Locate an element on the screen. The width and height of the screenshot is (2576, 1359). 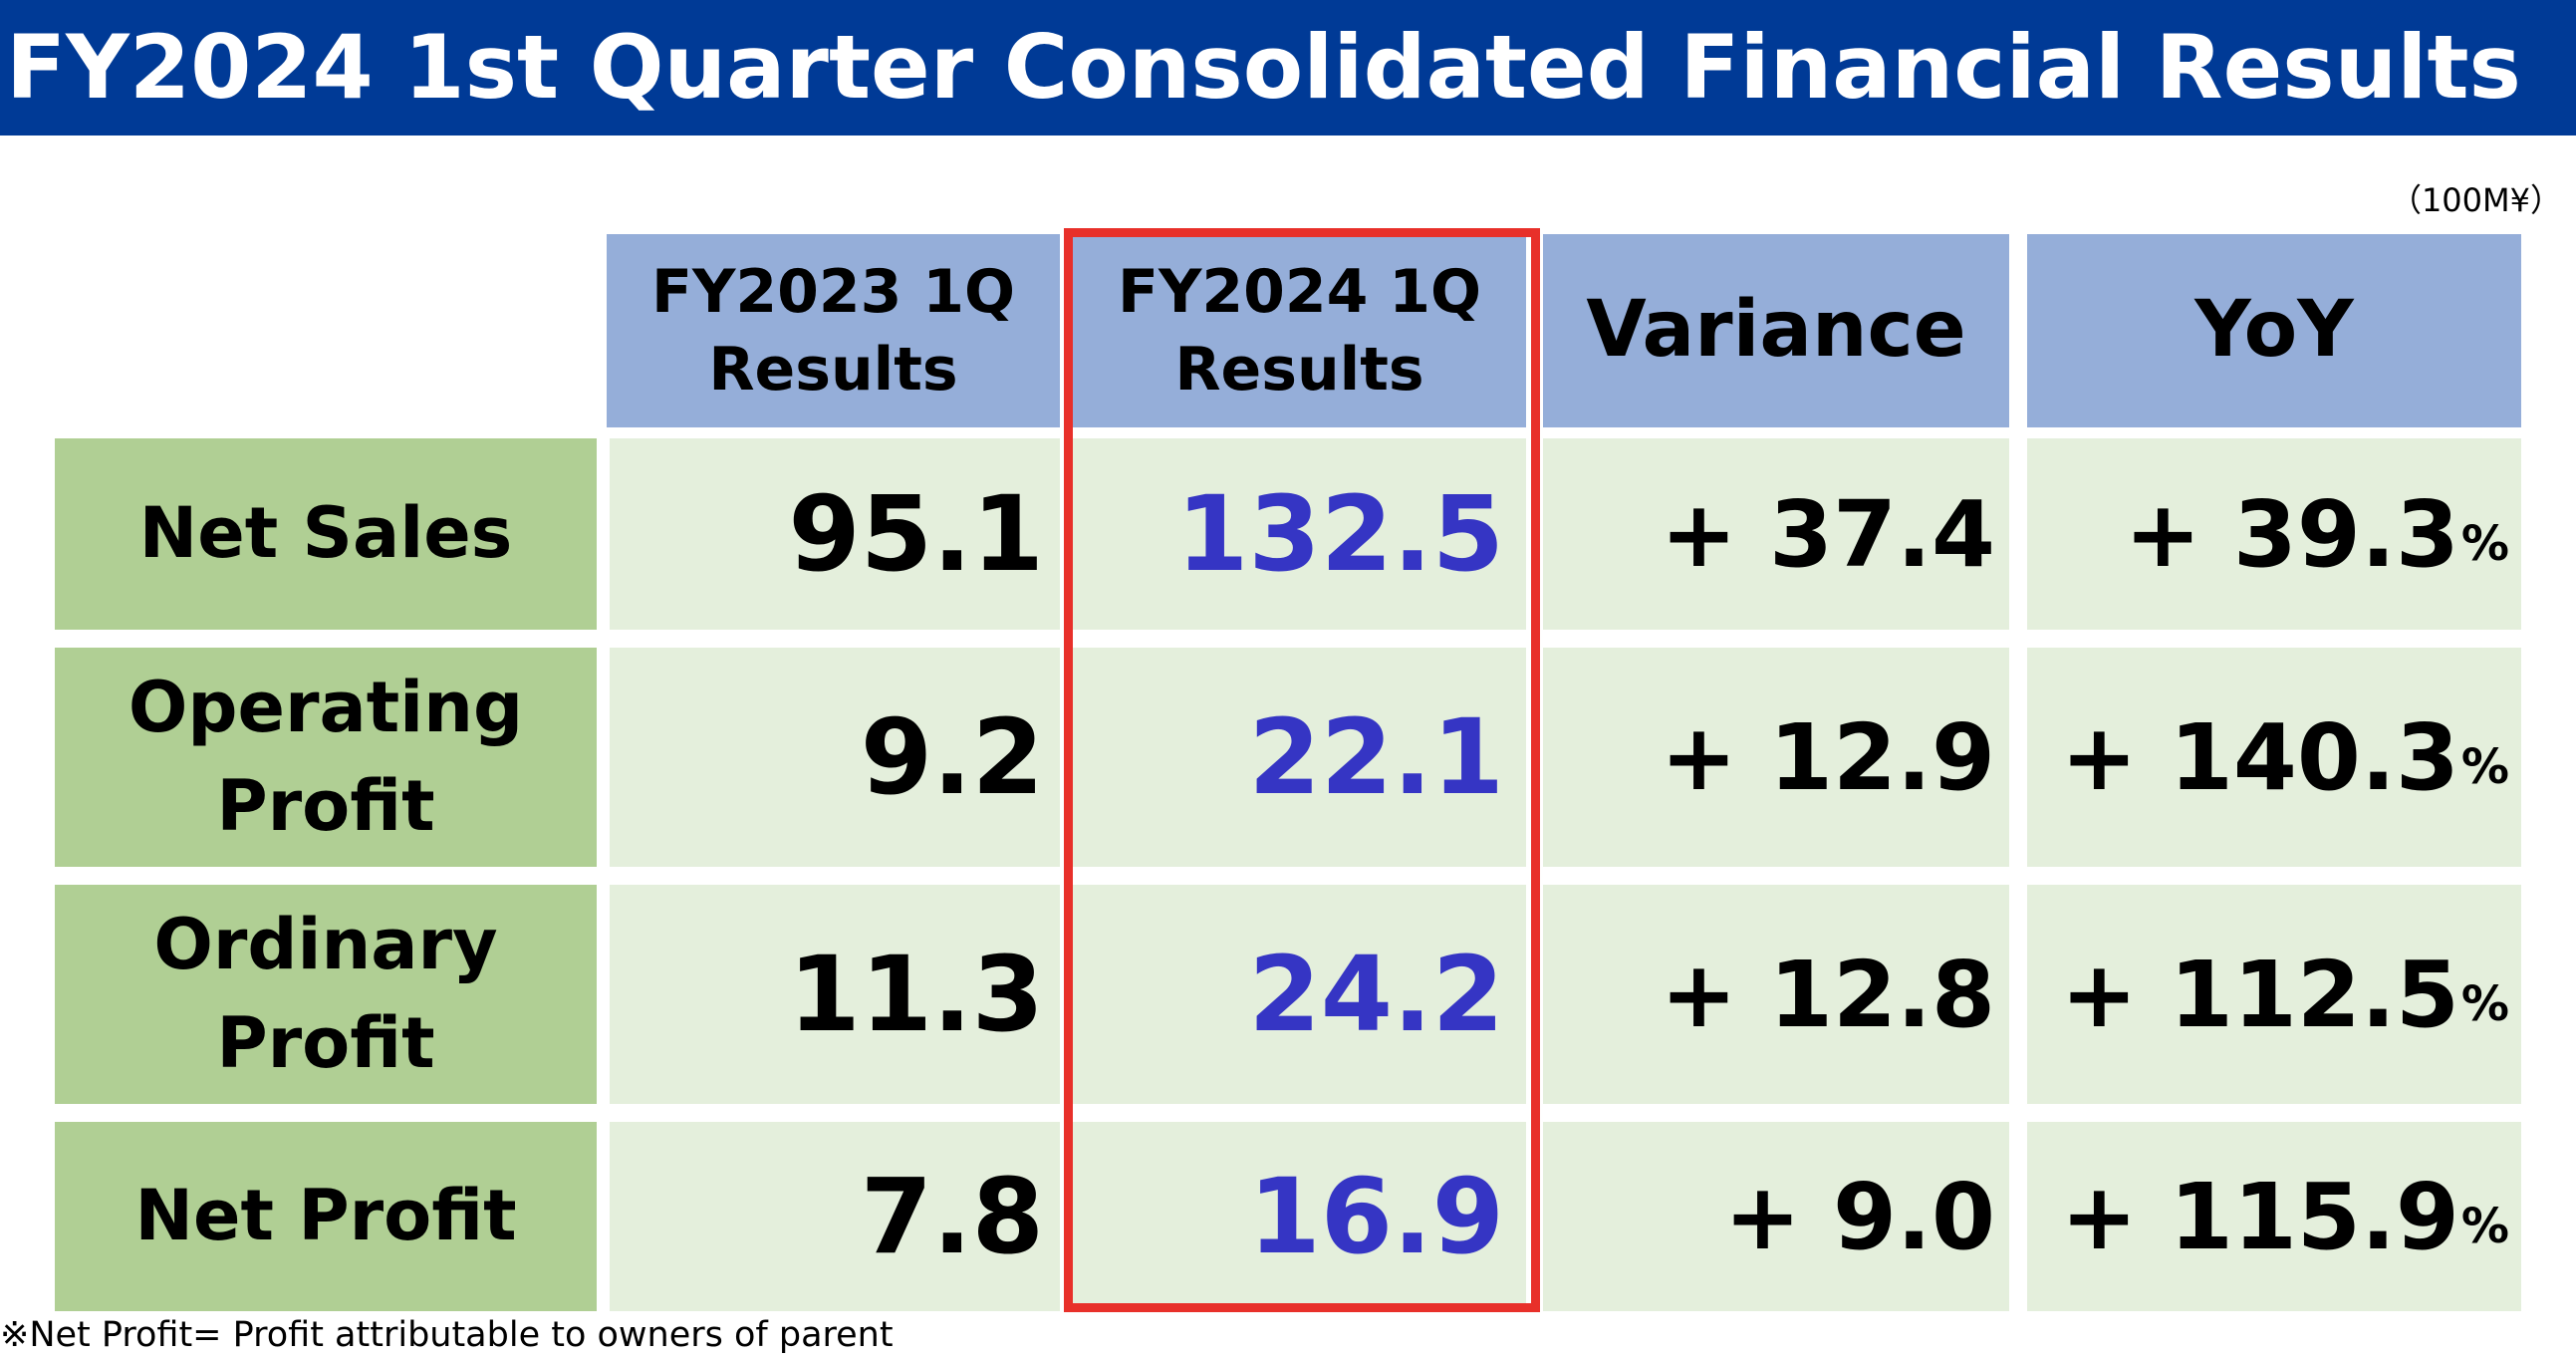
row-label-text: Ordinary Profit is located at coordinates (325, 994).